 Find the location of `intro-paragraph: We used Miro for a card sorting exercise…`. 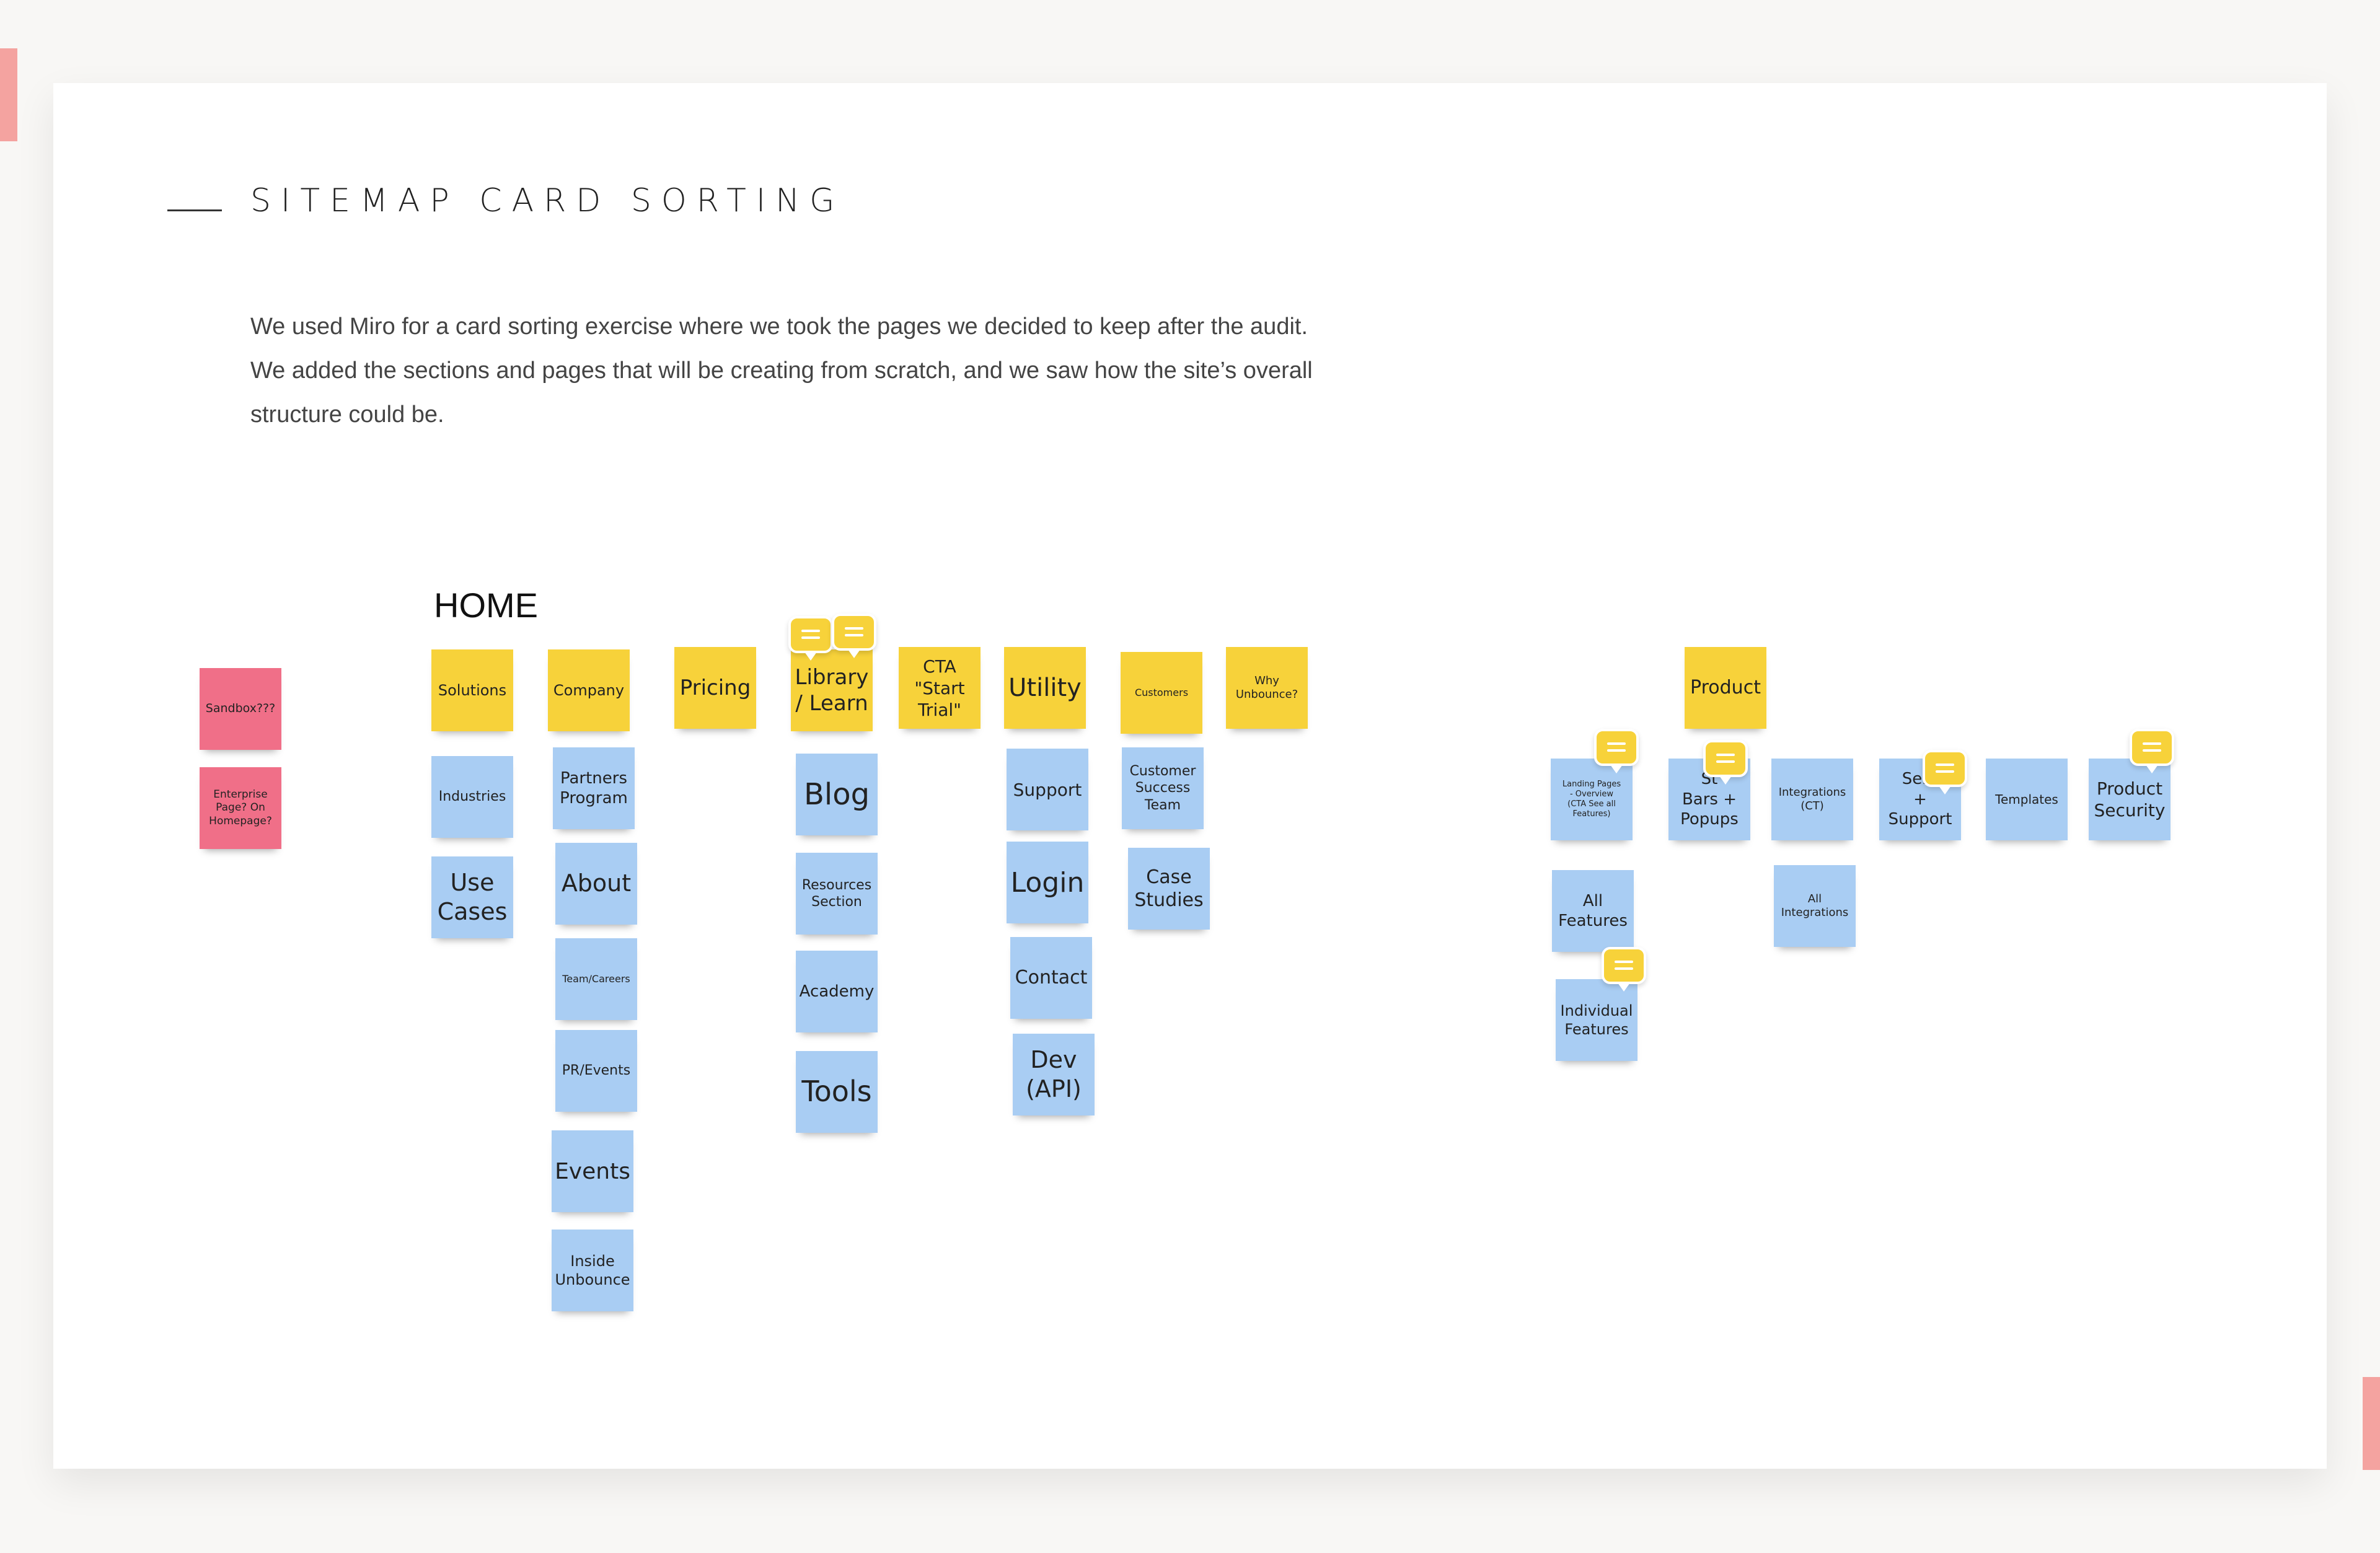

intro-paragraph: We used Miro for a card sorting exercise… is located at coordinates (839, 371).